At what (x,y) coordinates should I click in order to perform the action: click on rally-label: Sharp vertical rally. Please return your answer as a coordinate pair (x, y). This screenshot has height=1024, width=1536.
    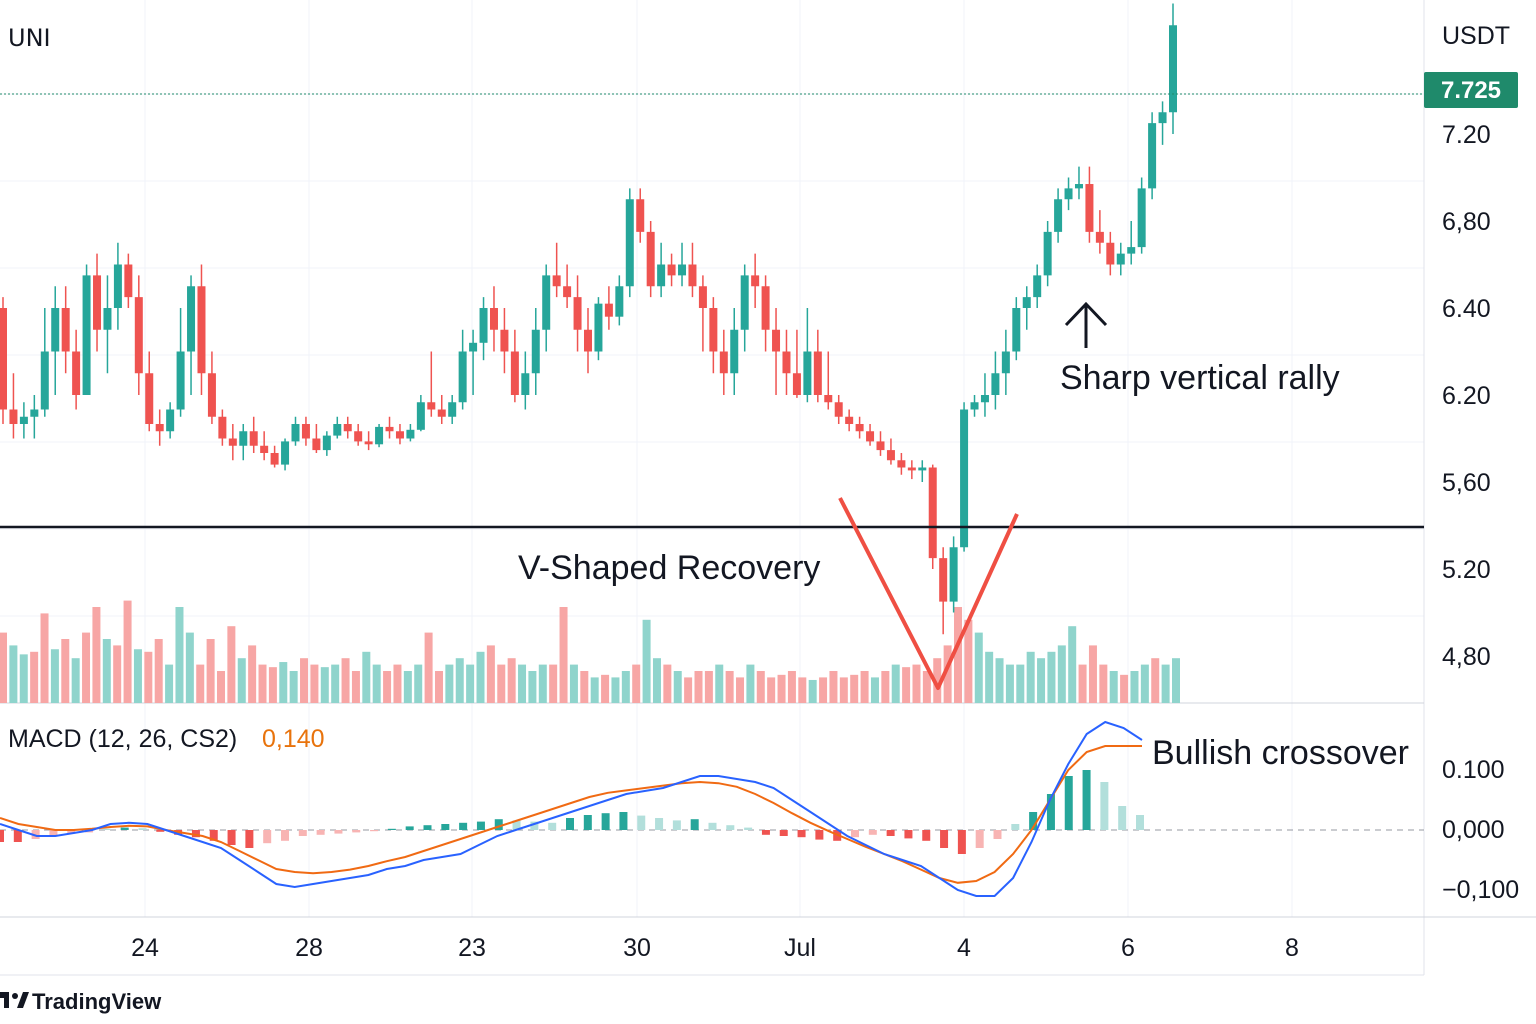
    Looking at the image, I should click on (1200, 378).